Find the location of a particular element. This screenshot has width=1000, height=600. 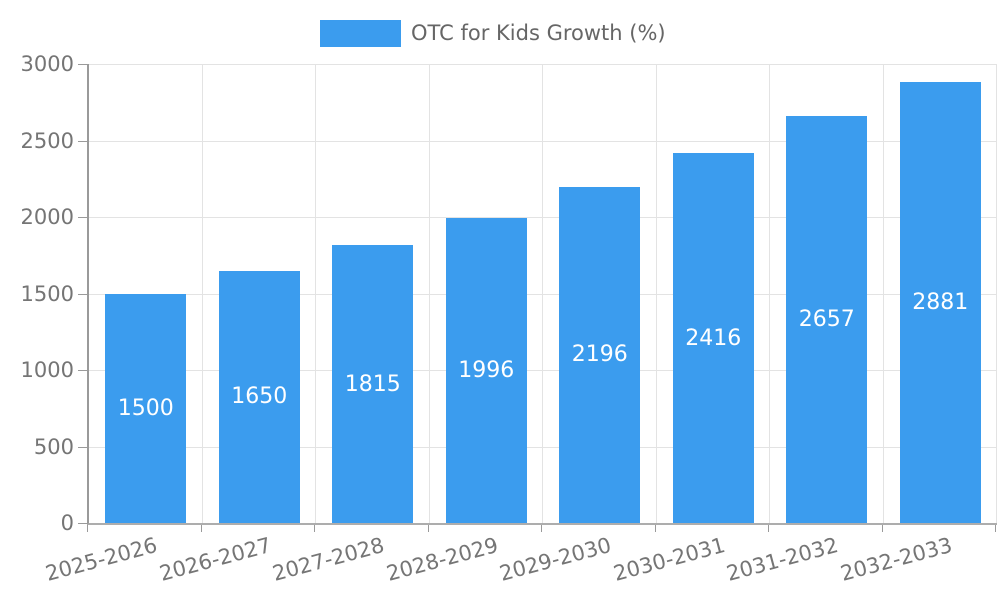

legend-label: OTC for Kids Growth (%) is located at coordinates (538, 33).